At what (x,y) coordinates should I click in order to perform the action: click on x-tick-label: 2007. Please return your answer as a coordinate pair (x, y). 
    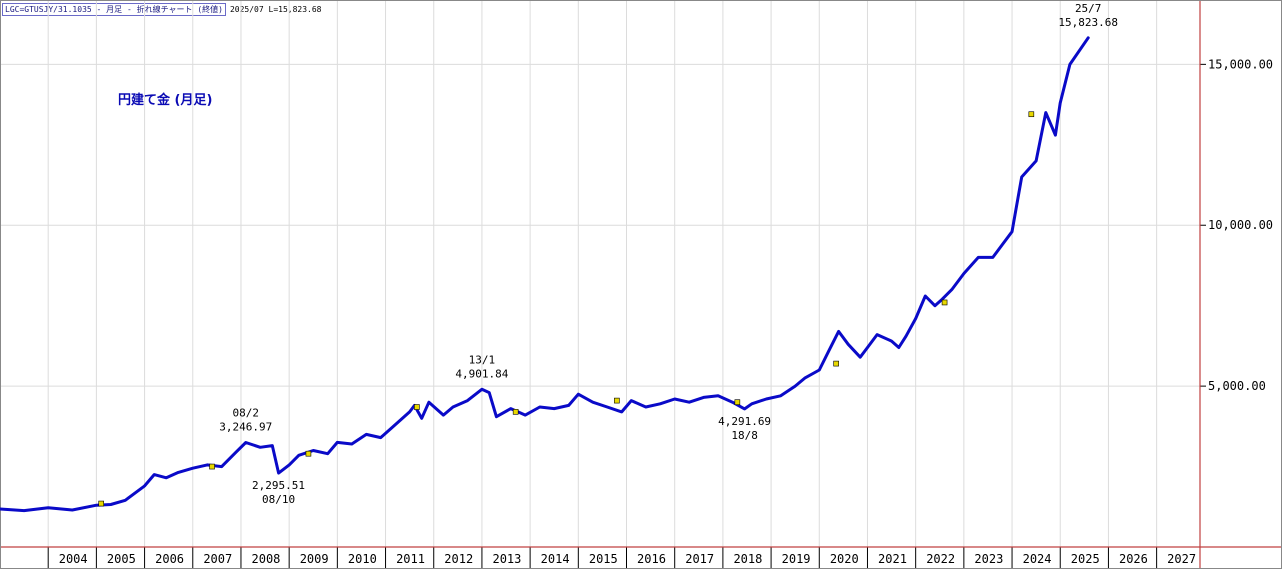
    Looking at the image, I should click on (217, 559).